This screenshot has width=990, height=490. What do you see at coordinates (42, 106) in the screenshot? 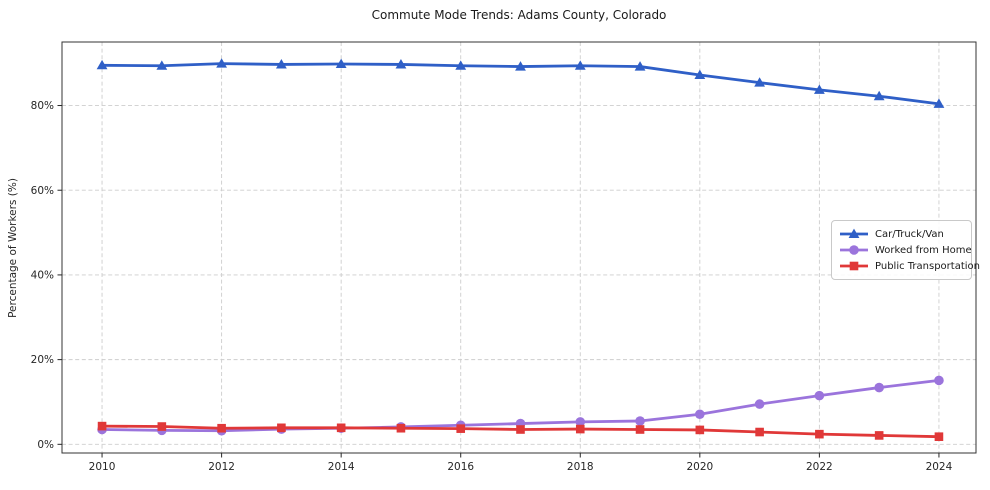
I see `y-tick-label: 80%` at bounding box center [42, 106].